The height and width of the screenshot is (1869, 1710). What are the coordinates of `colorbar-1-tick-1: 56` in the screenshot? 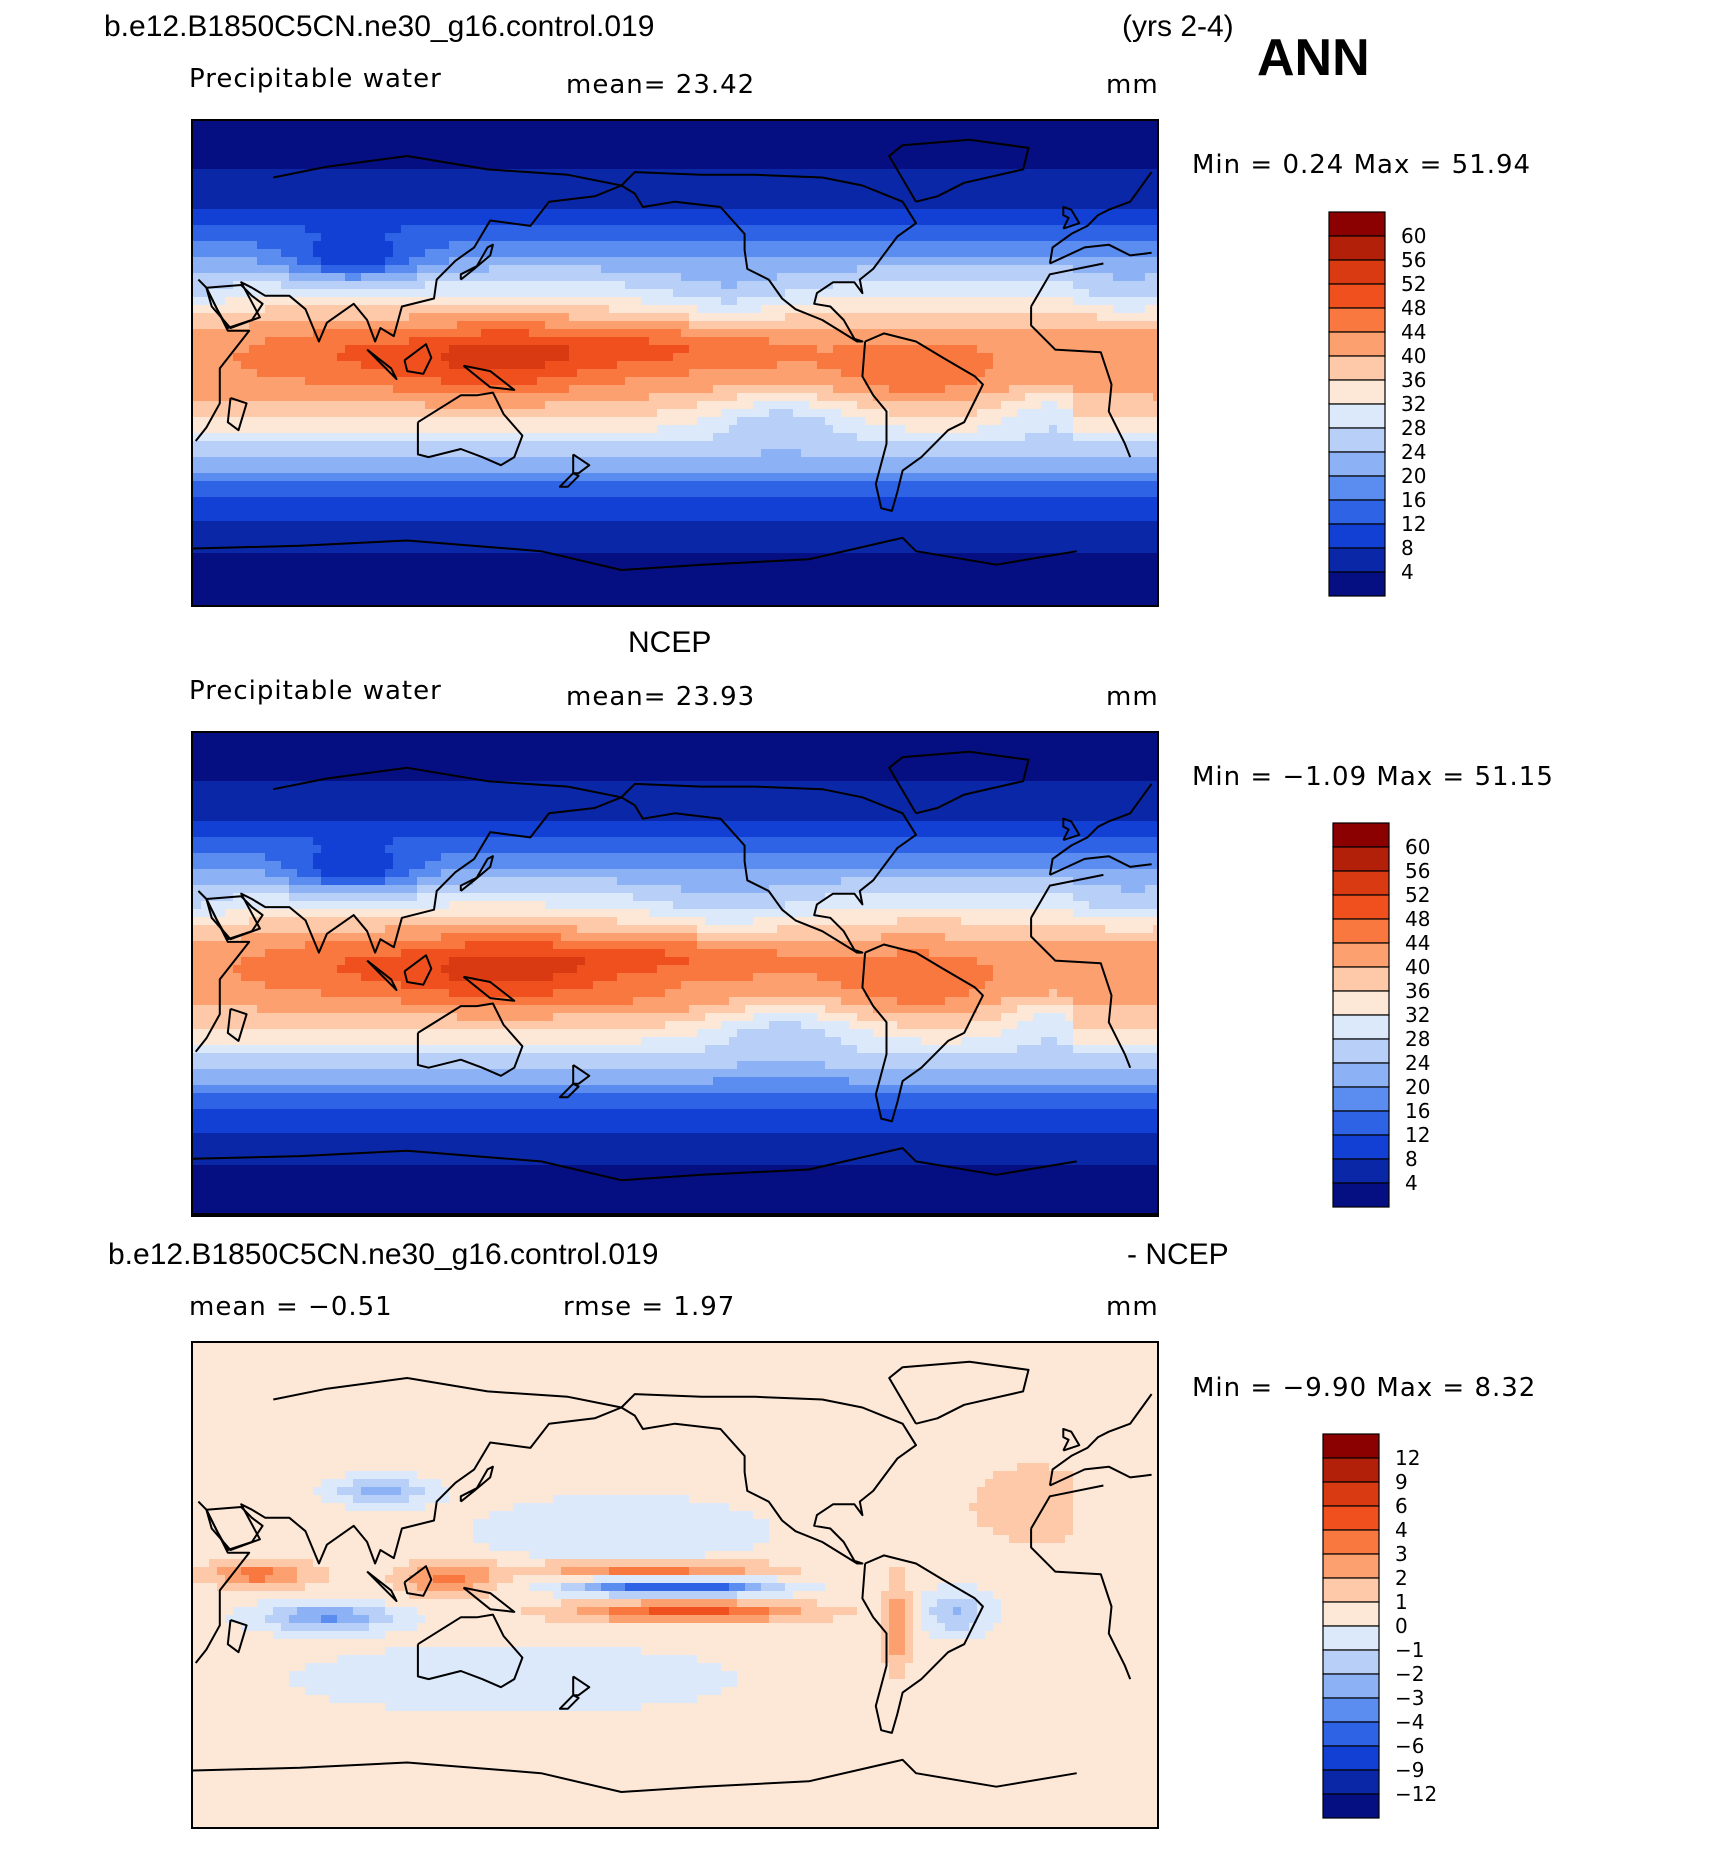 It's located at (1417, 871).